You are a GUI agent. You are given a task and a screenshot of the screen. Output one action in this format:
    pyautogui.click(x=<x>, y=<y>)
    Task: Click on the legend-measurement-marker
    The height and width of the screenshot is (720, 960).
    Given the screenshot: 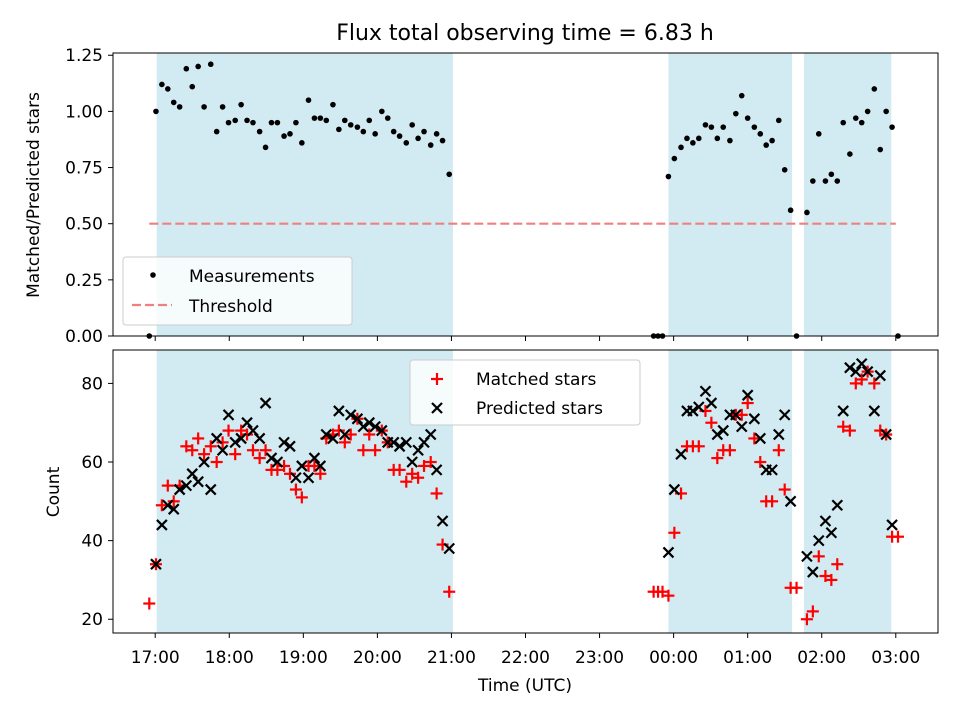 What is the action you would take?
    pyautogui.click(x=153, y=275)
    